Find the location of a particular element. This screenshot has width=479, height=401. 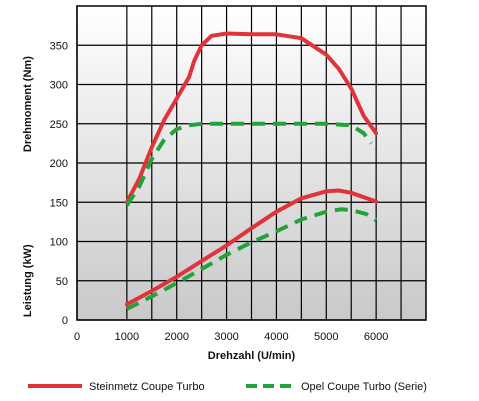

y-tick-label: 300 is located at coordinates (59, 86).